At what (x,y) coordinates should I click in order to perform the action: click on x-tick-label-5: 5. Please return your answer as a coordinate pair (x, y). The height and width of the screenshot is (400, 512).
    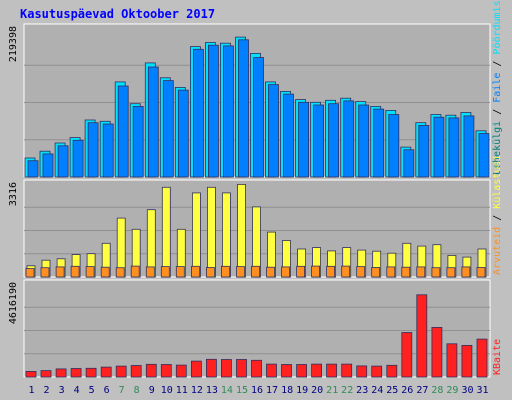
    Looking at the image, I should click on (92, 390).